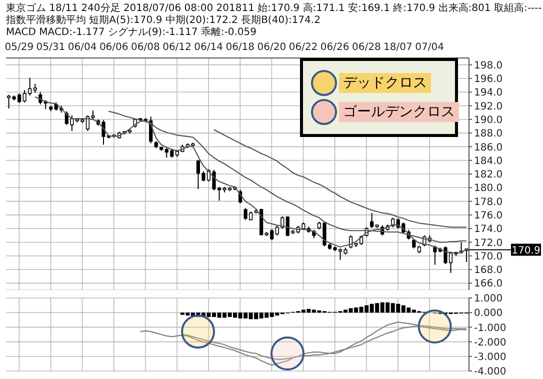  What do you see at coordinates (488, 80) in the screenshot?
I see `y-tick-label: 196.0` at bounding box center [488, 80].